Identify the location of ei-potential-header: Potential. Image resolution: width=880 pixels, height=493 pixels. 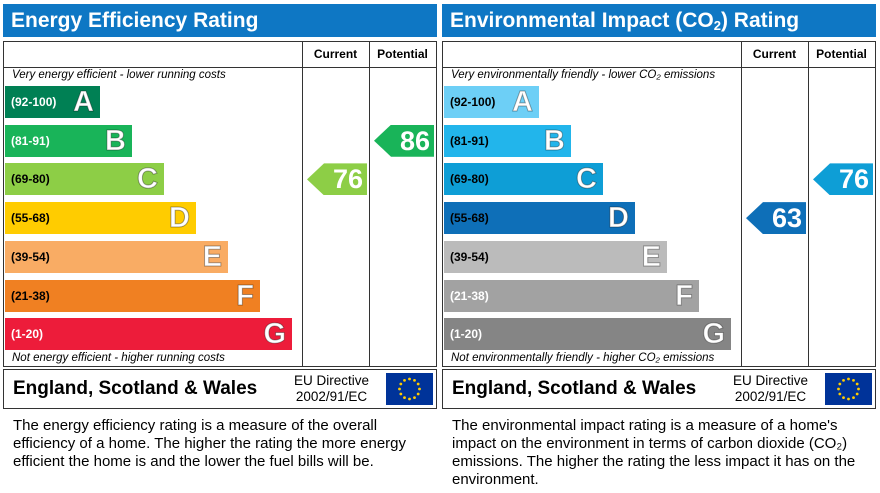
(841, 54).